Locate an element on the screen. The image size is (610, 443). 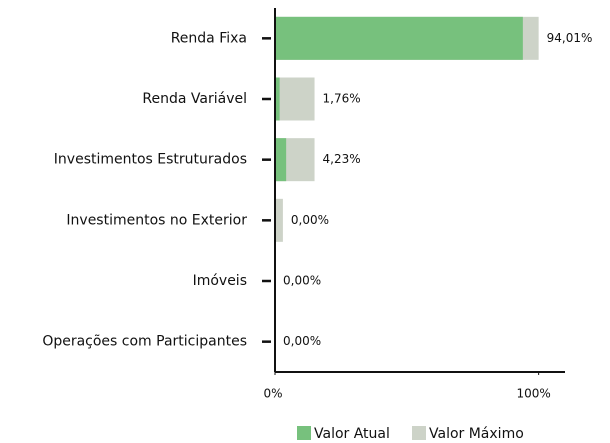
category-label: Investimentos no Exterior is located at coordinates (156, 220).